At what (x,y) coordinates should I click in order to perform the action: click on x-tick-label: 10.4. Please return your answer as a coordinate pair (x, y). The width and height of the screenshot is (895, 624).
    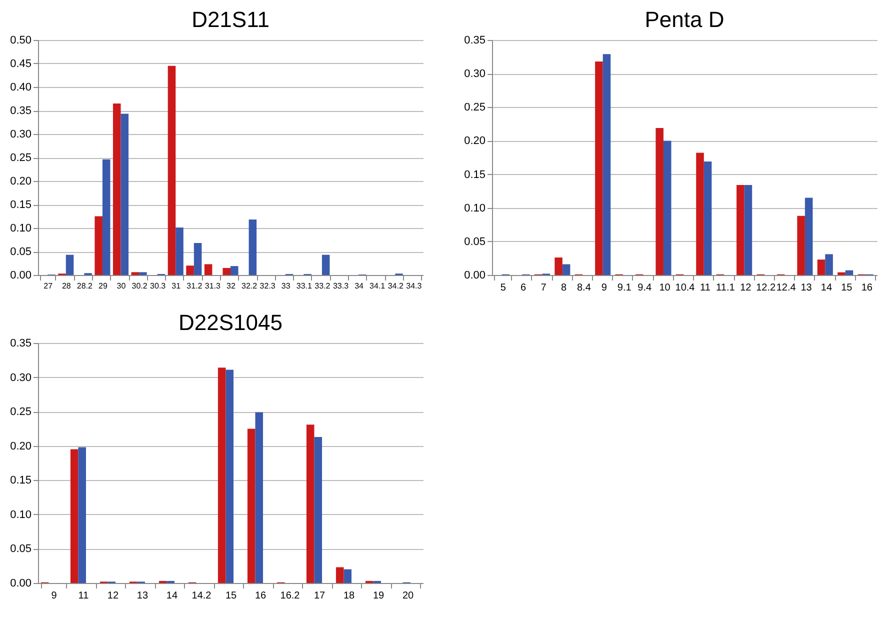
    Looking at the image, I should click on (685, 288).